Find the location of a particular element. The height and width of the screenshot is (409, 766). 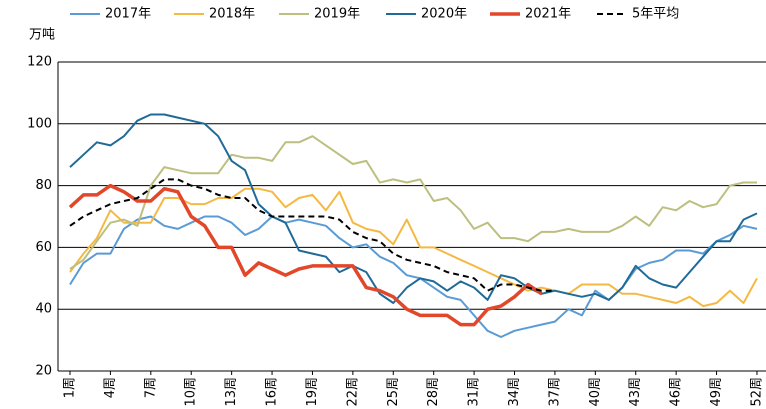

y-tick-label: 100 is located at coordinates (39, 123).